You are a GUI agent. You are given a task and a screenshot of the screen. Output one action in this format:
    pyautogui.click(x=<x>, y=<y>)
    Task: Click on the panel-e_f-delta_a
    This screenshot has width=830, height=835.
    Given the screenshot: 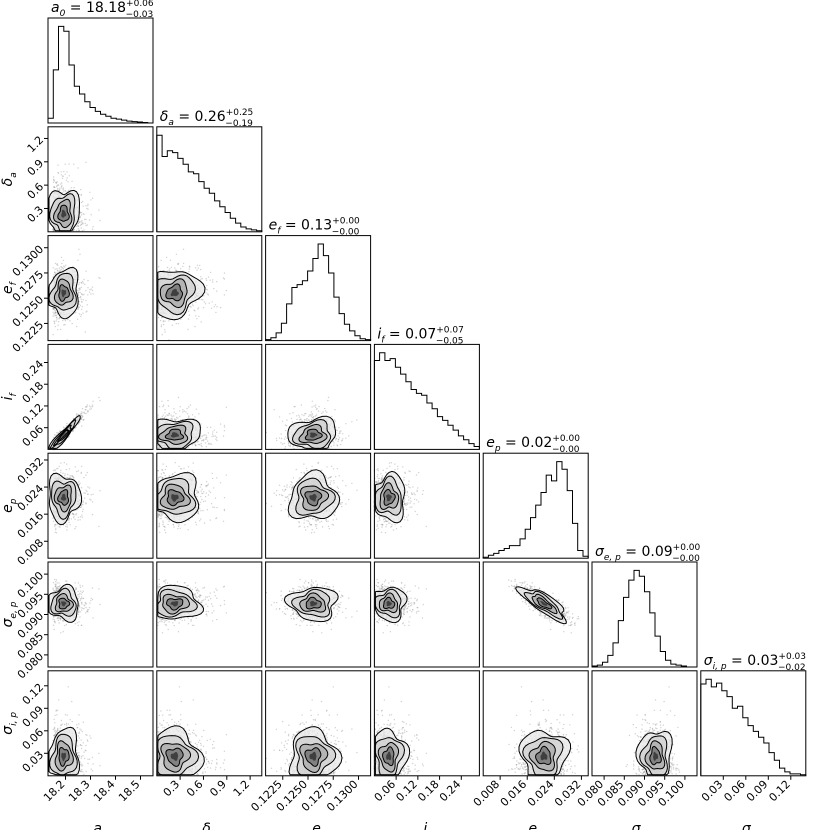 What is the action you would take?
    pyautogui.click(x=209, y=288)
    